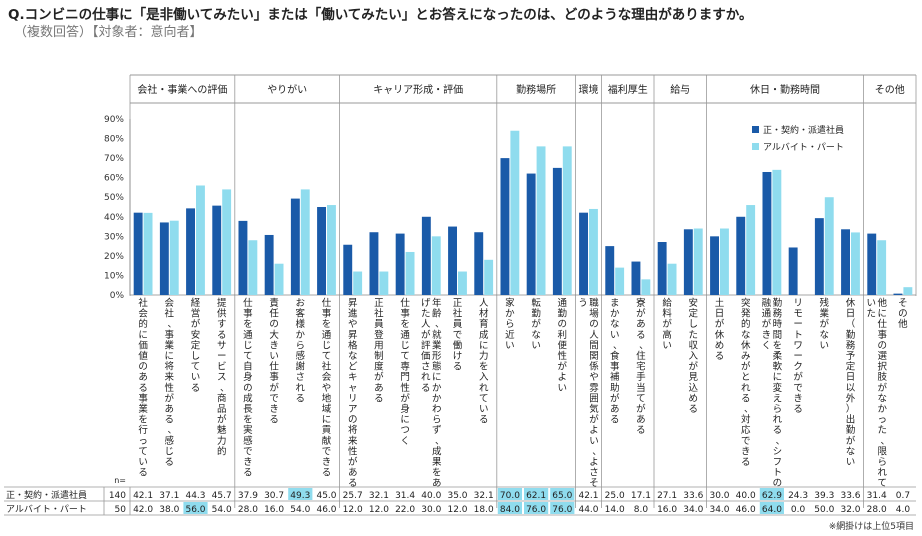 The image size is (922, 536). Describe the element at coordinates (747, 382) in the screenshot. I see `category-label: 突発的な休みがとれる、対応できる` at that location.